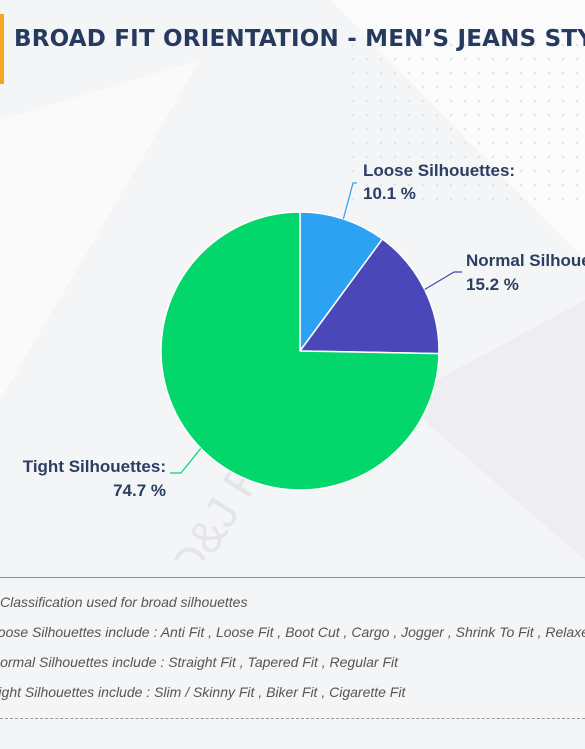  What do you see at coordinates (525, 260) in the screenshot?
I see `slice-label-2: Normal Silhouettes:` at bounding box center [525, 260].